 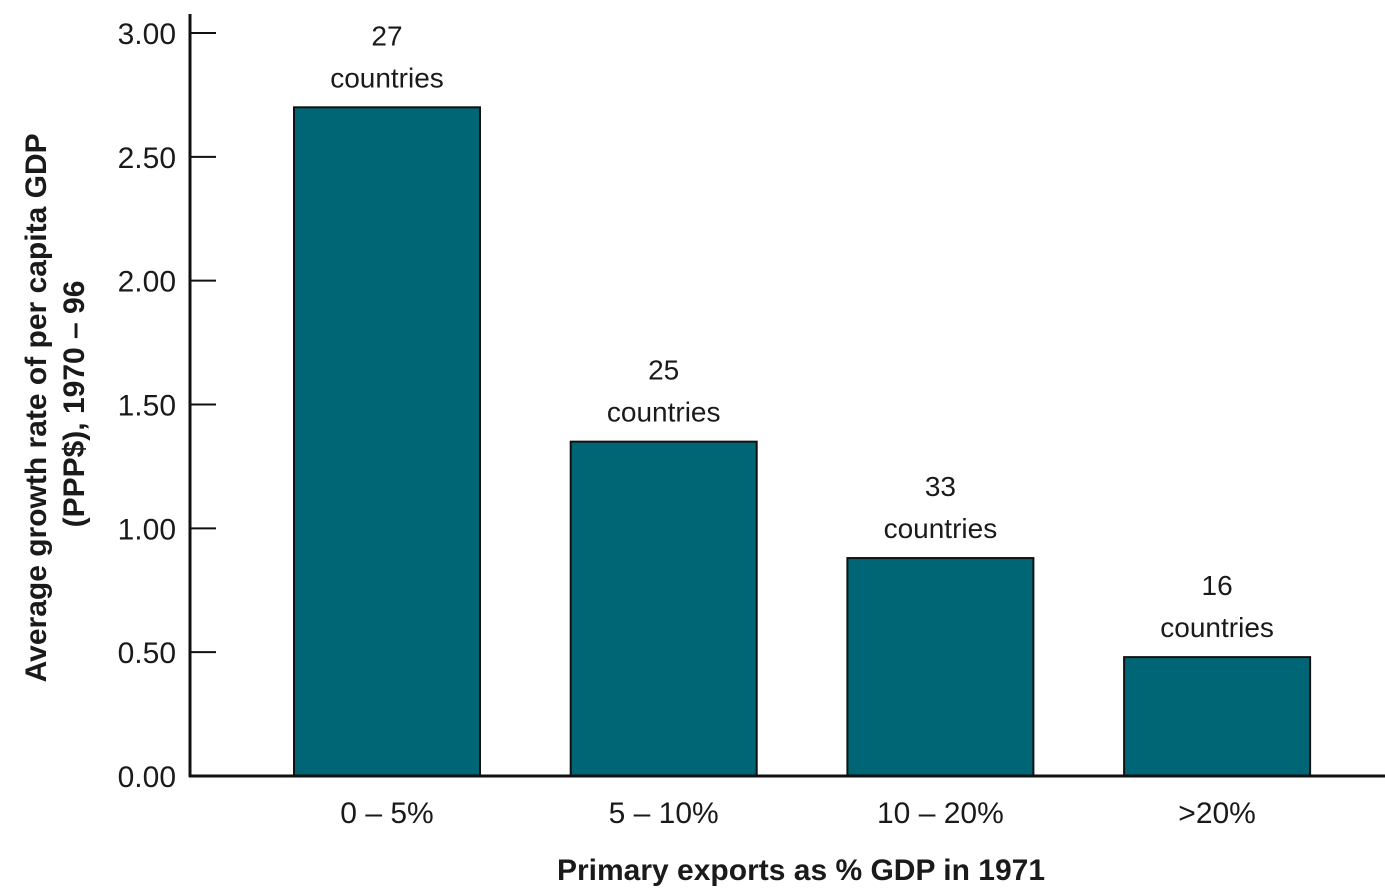 What do you see at coordinates (147, 529) in the screenshot?
I see `y-tick-label: 1.00` at bounding box center [147, 529].